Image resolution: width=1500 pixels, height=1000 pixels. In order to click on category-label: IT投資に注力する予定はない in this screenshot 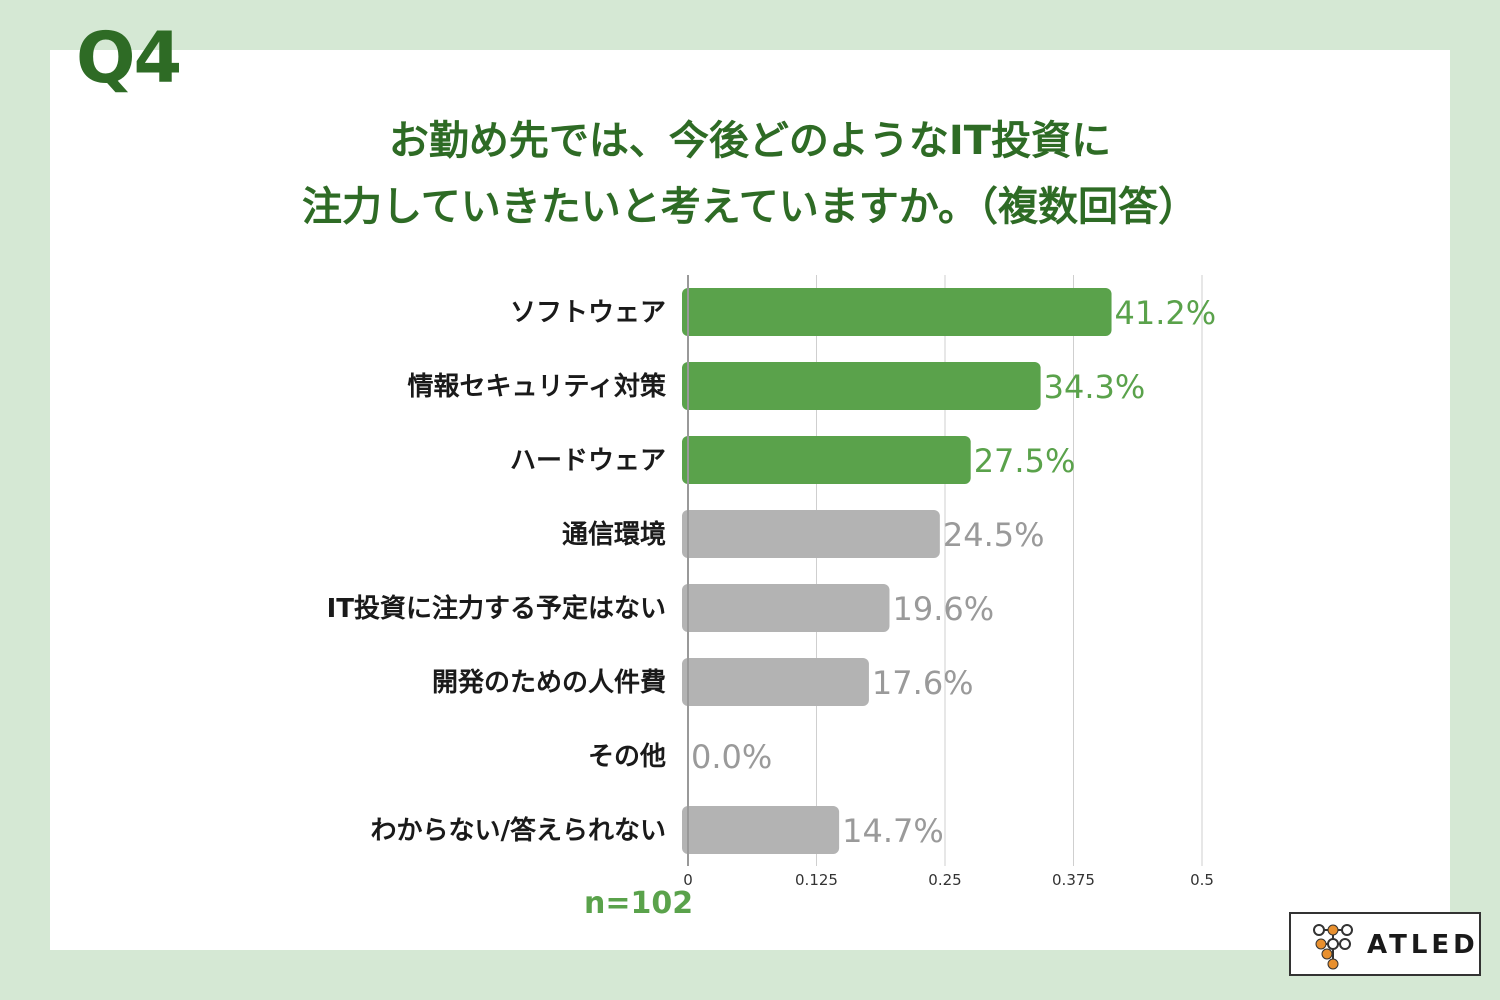, I will do `click(496, 608)`.